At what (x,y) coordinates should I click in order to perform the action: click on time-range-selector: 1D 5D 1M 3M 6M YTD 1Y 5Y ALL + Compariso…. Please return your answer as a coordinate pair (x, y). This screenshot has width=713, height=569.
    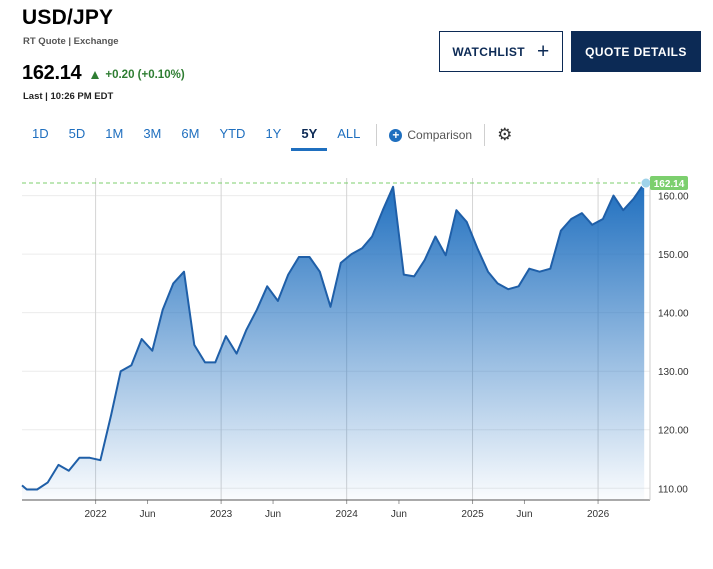
    Looking at the image, I should click on (267, 135).